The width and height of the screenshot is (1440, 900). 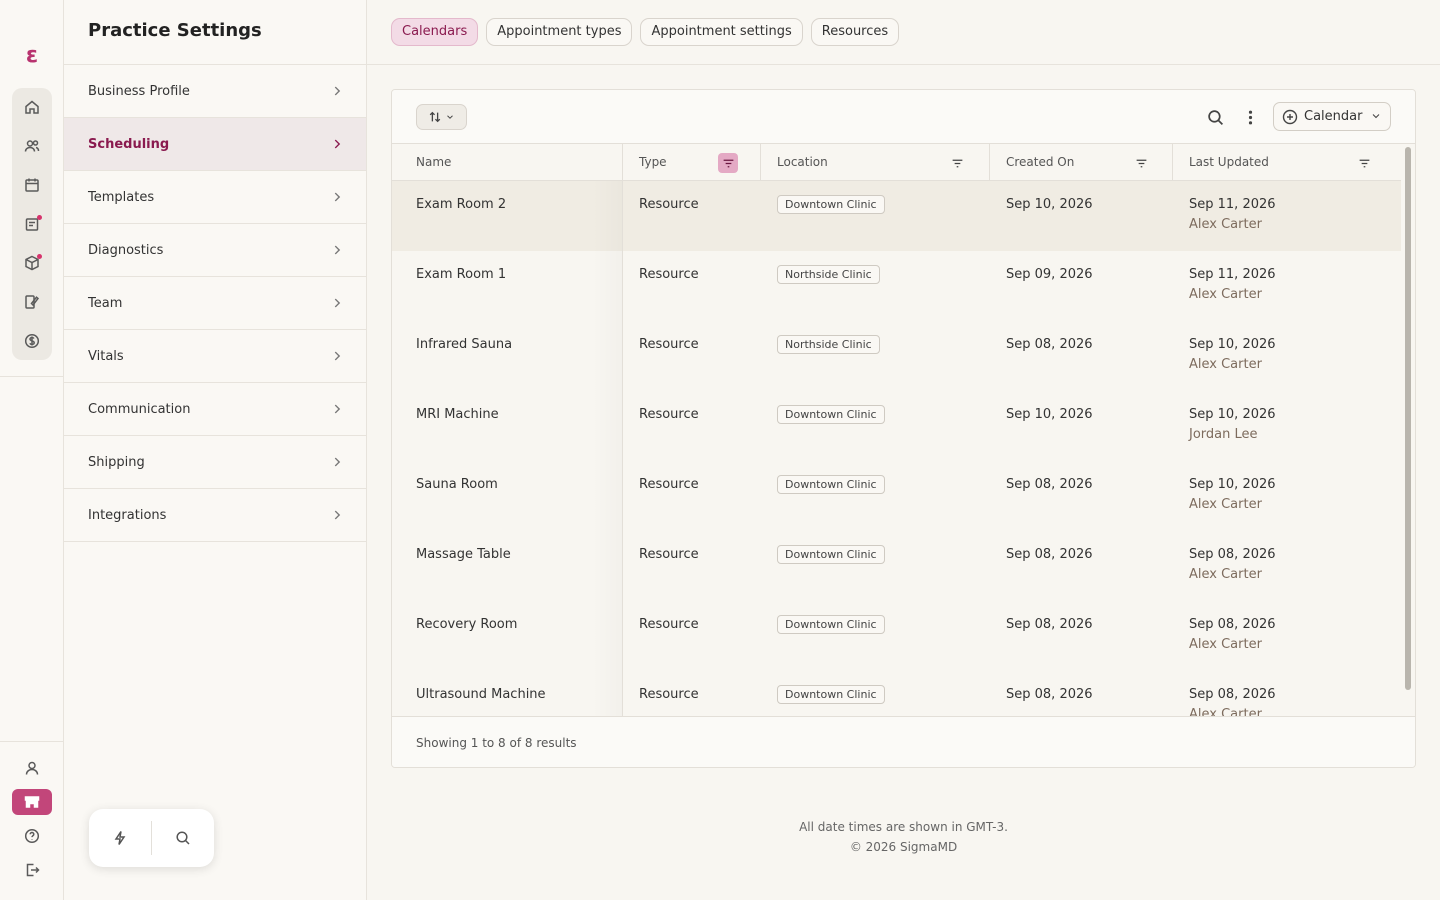 I want to click on settings-nav-item: Scheduling, so click(x=215, y=144).